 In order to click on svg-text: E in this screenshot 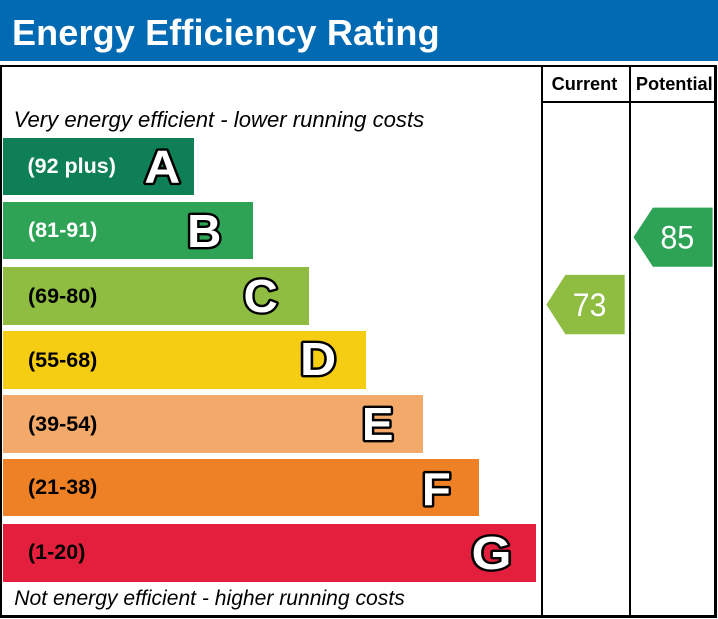, I will do `click(378, 424)`.